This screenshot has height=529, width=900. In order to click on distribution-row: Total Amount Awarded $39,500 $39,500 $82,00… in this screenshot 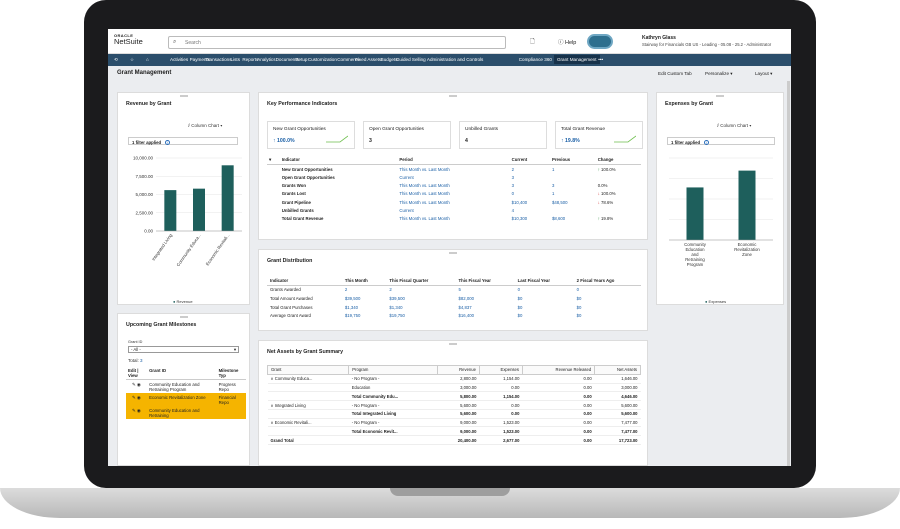, I will do `click(426, 298)`.